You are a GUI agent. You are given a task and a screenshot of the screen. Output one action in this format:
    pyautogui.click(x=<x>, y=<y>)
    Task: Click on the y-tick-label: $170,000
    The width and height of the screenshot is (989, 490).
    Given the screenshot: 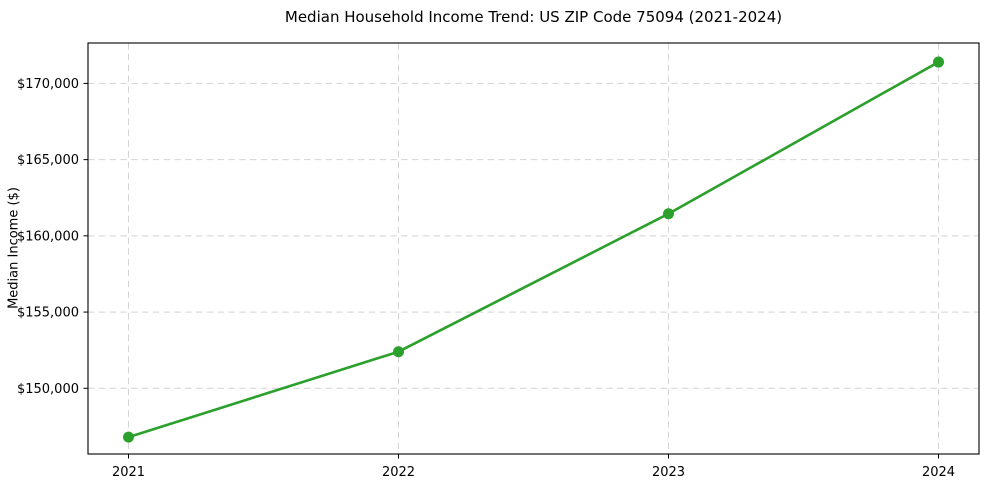 What is the action you would take?
    pyautogui.click(x=48, y=84)
    